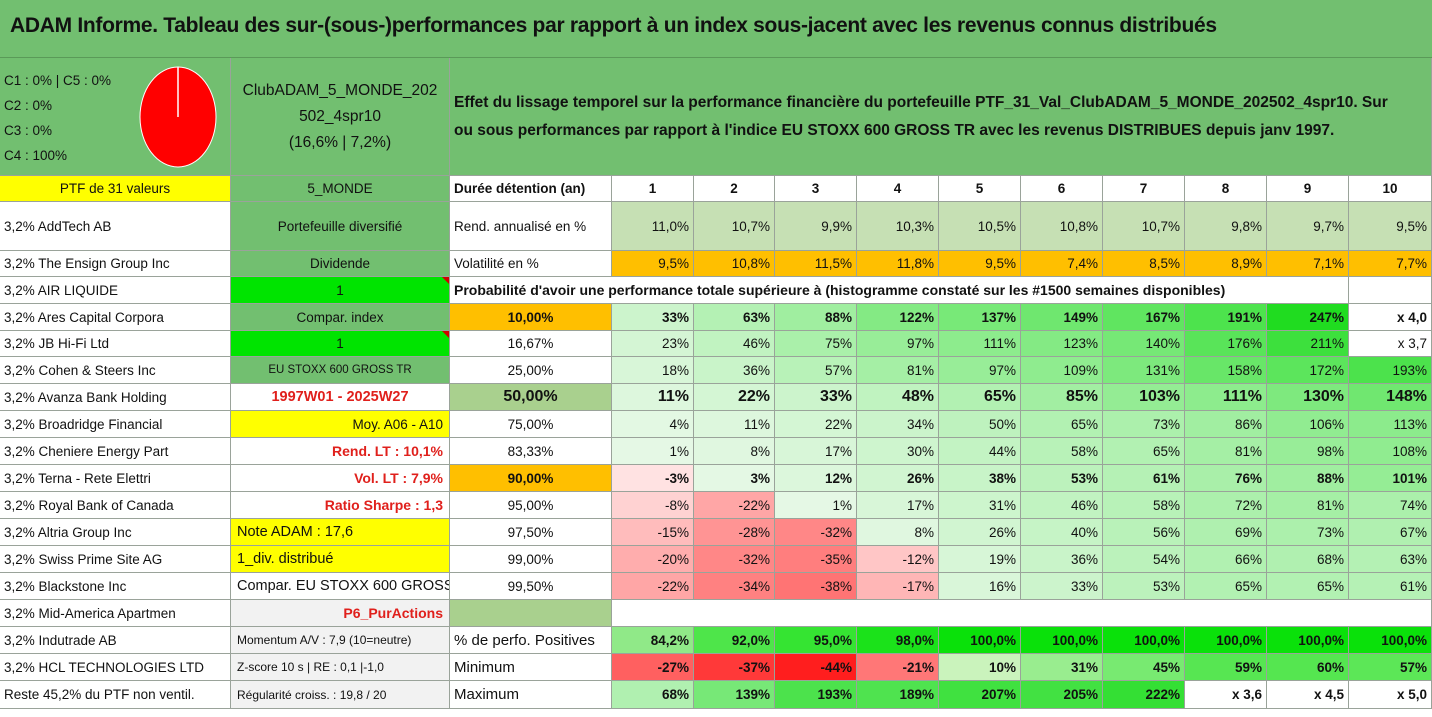  Describe the element at coordinates (734, 189) in the screenshot. I see `year-header: 2` at that location.